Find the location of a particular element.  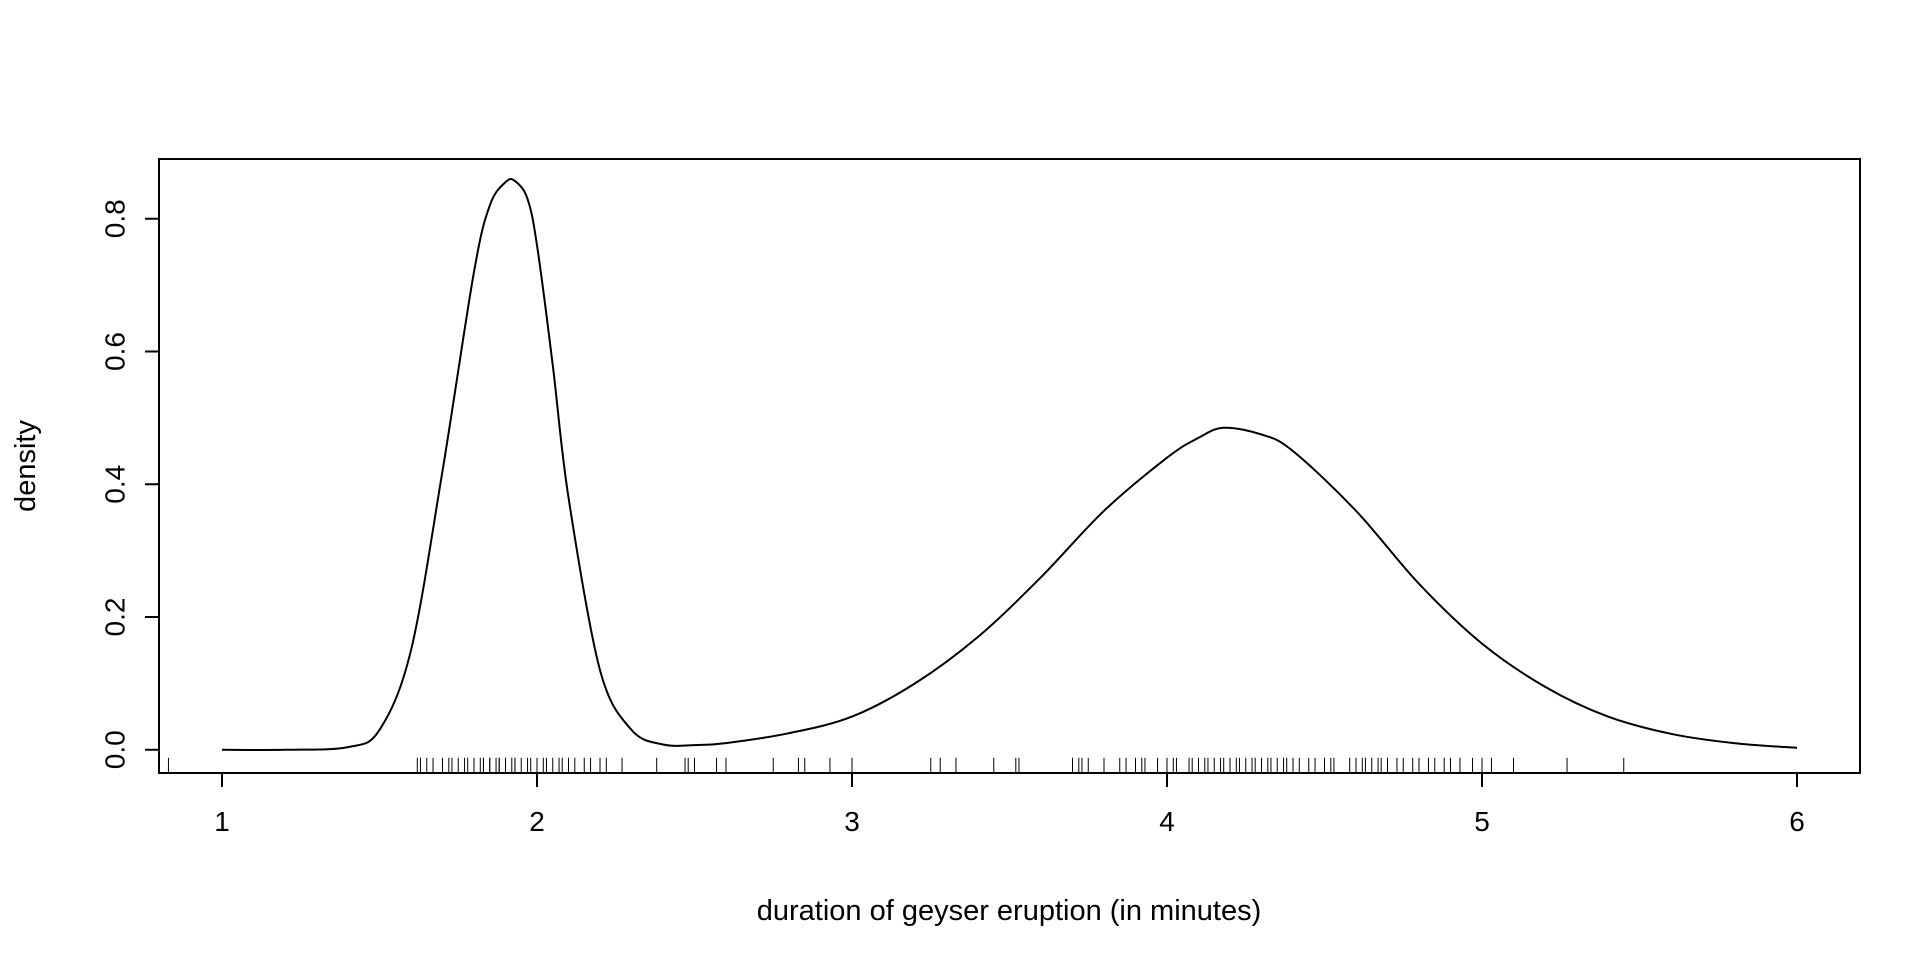

rug-plot is located at coordinates (896, 764).